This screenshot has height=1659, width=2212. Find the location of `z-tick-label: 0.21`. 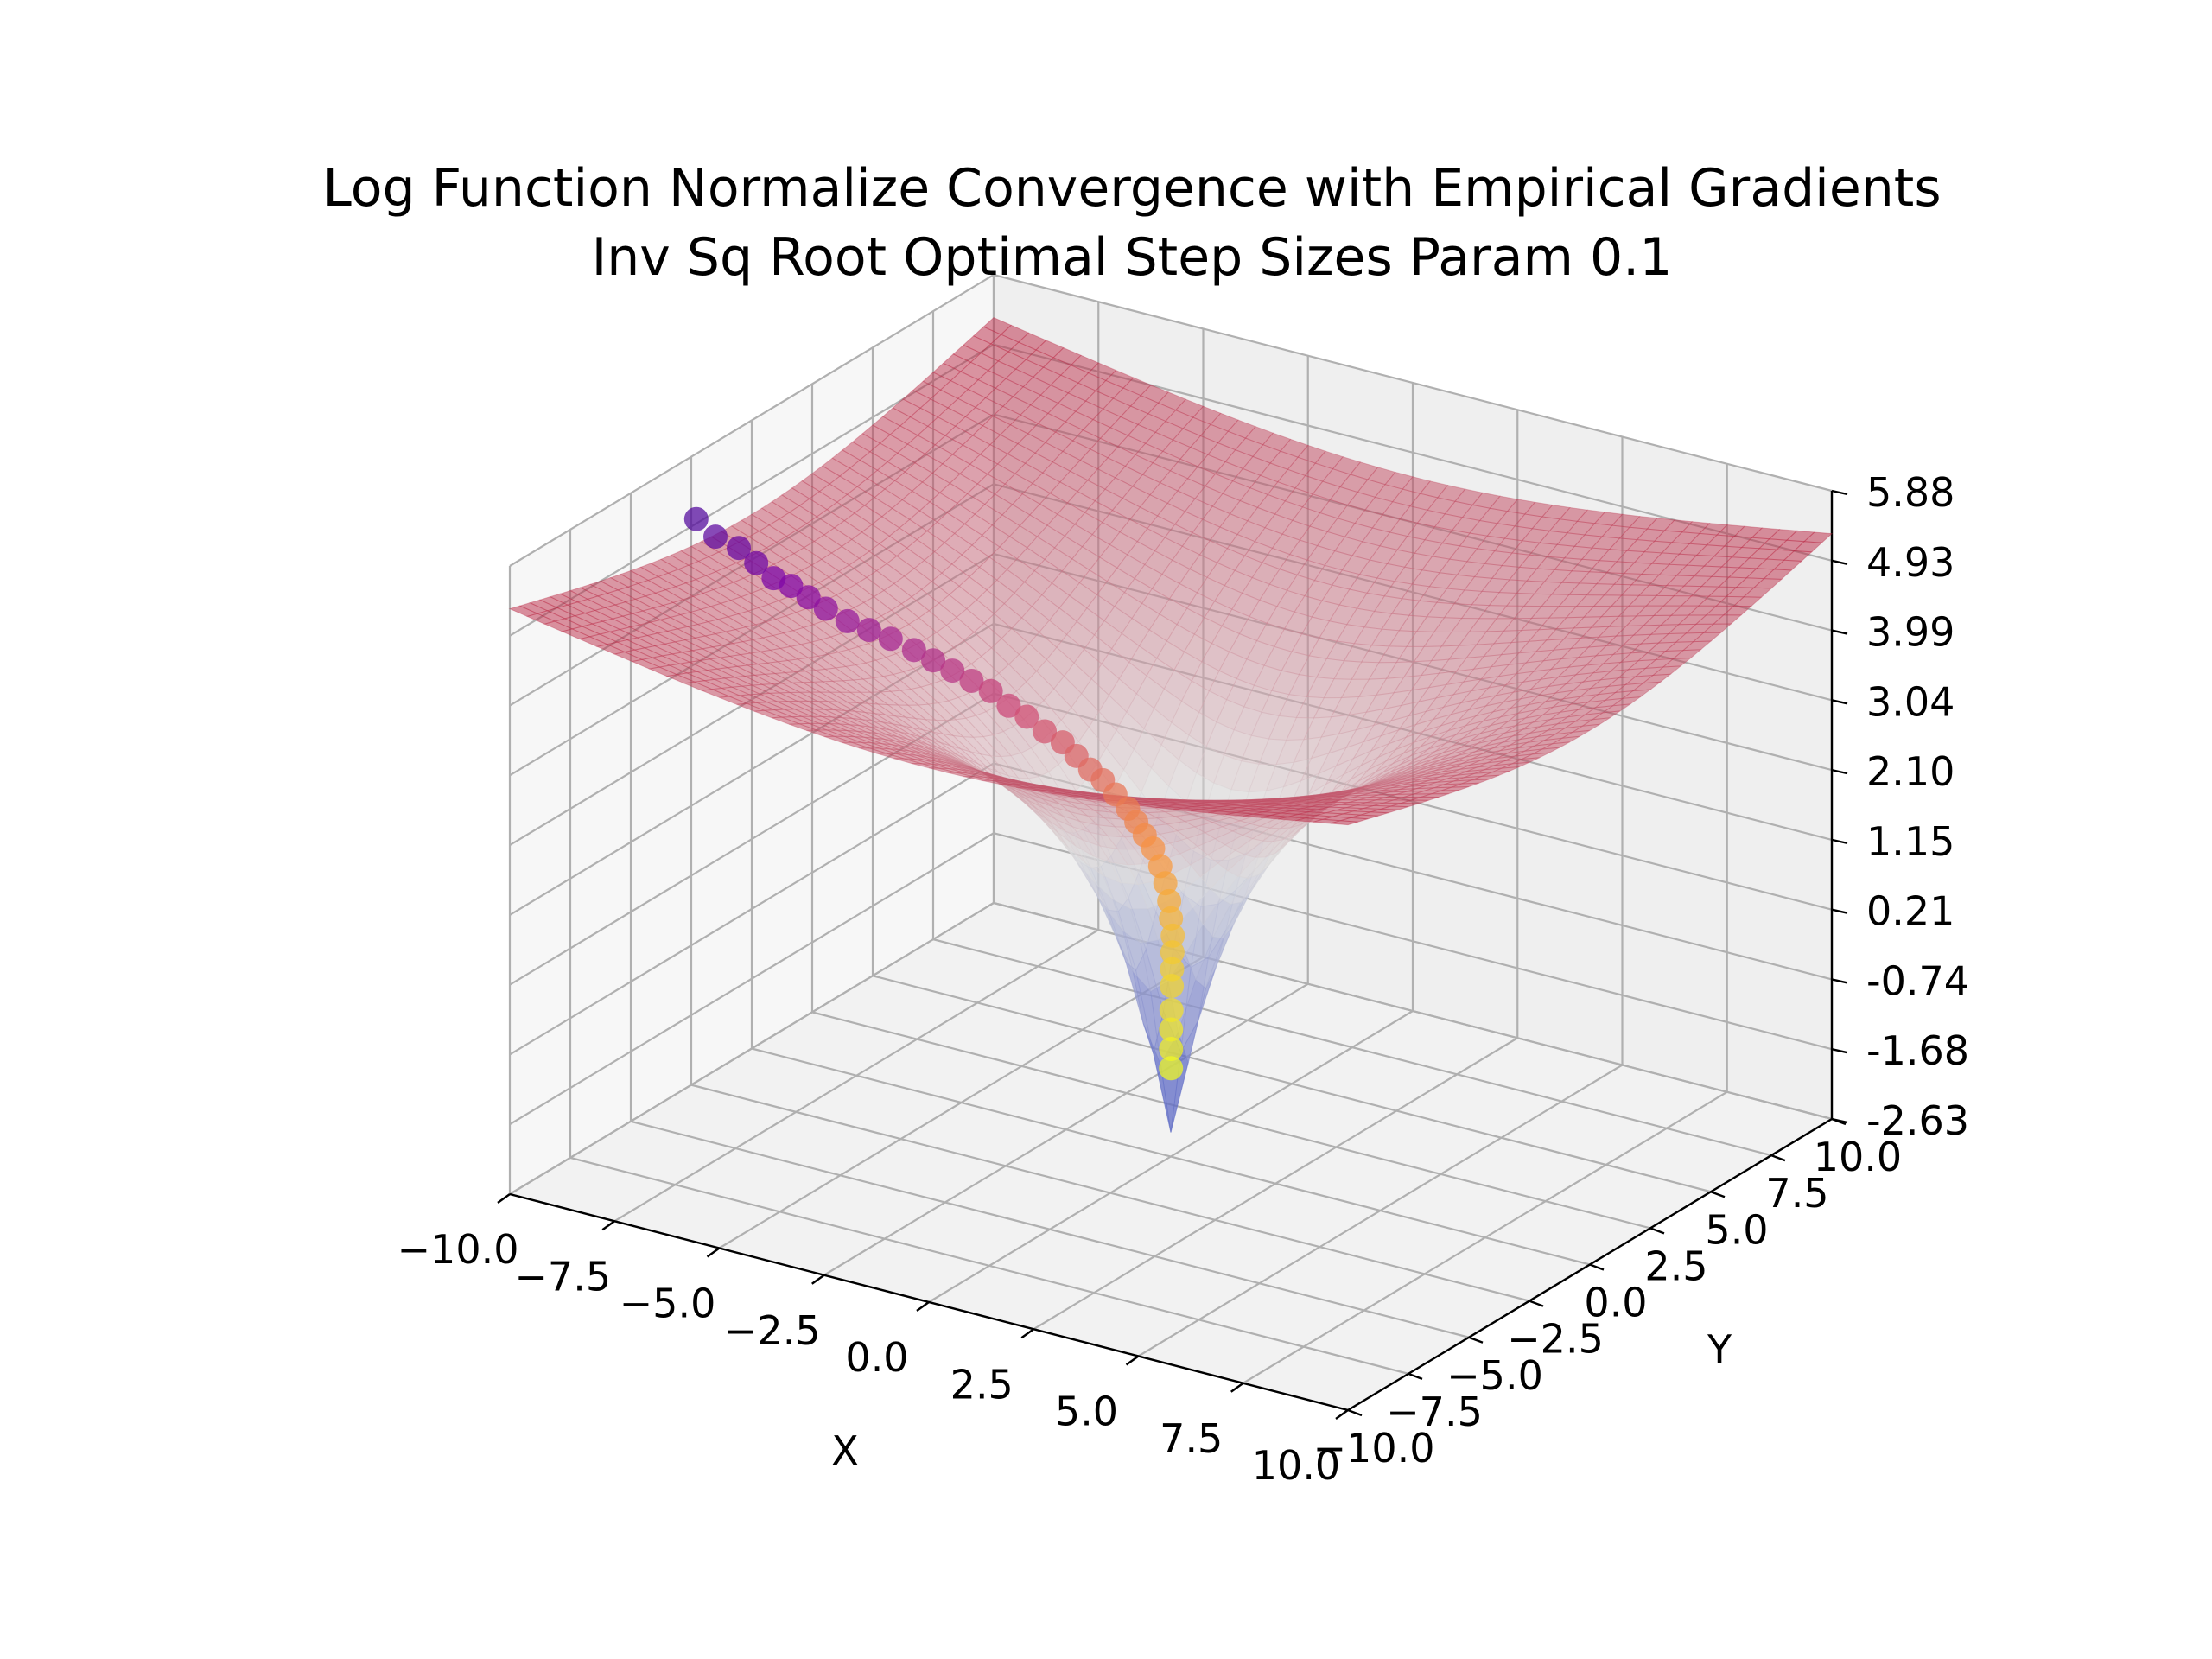

z-tick-label: 0.21 is located at coordinates (1910, 911).